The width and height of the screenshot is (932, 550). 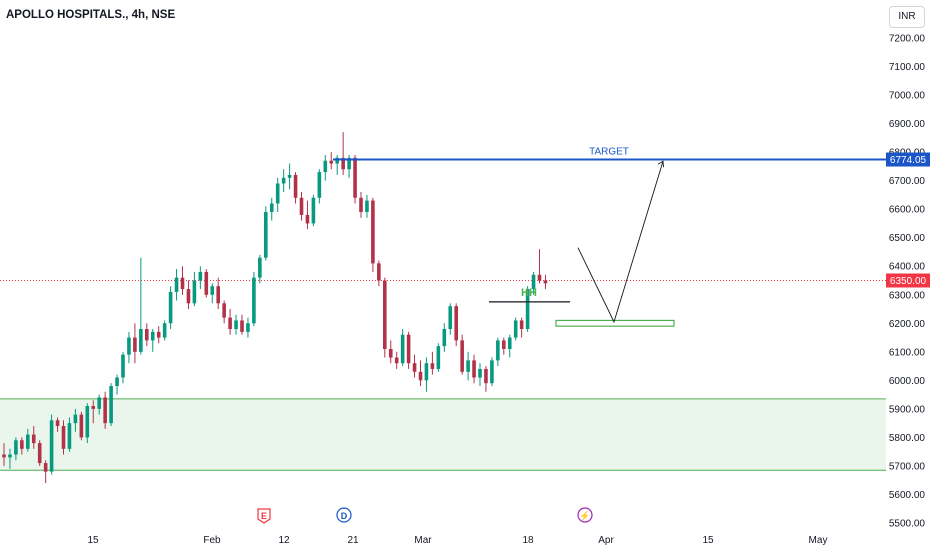 I want to click on target-label: TARGET, so click(x=609, y=152).